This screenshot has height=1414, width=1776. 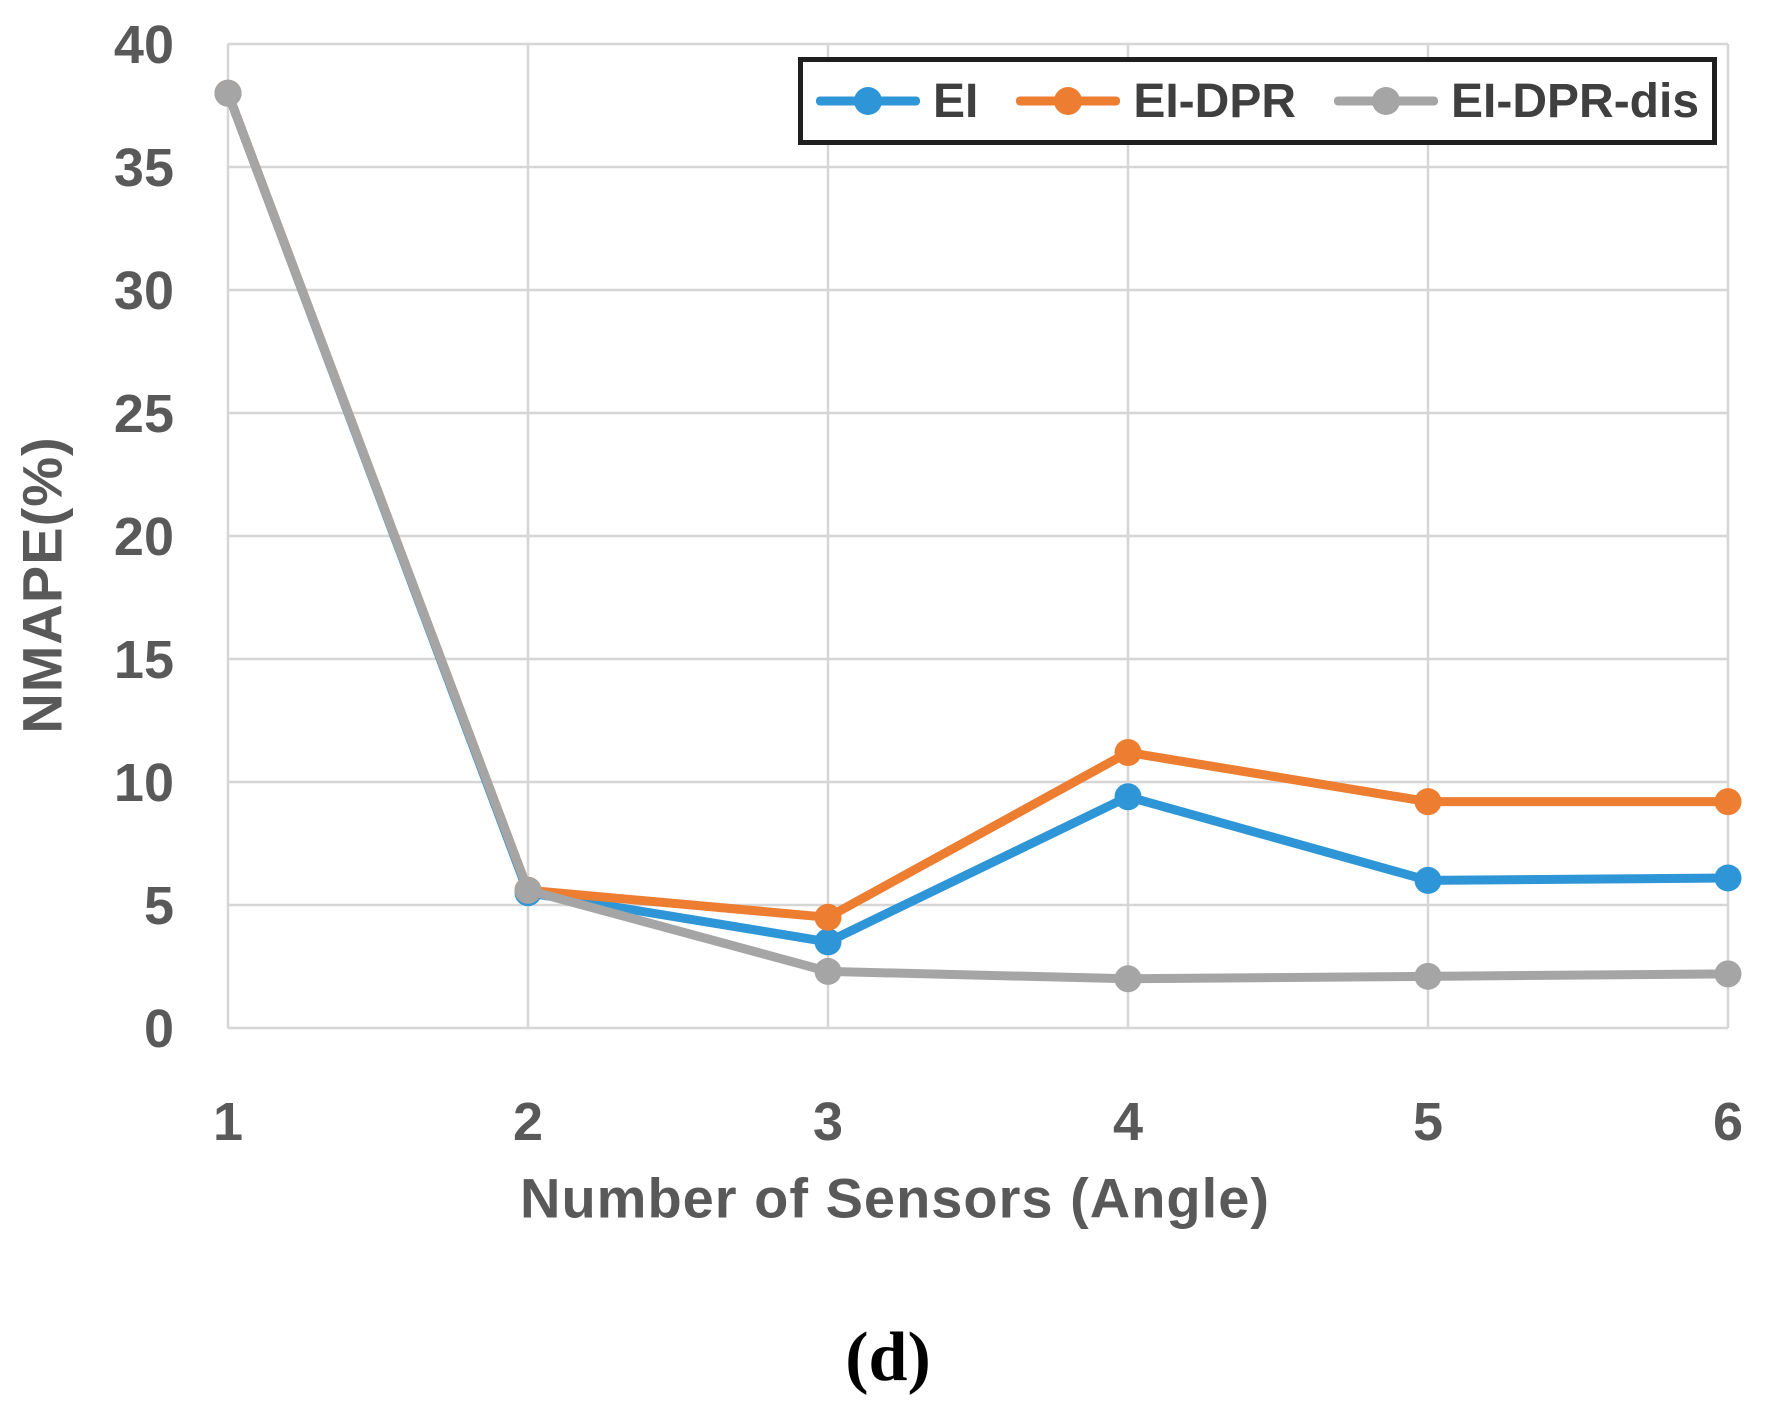 What do you see at coordinates (159, 1029) in the screenshot?
I see `y-tick-label: 0` at bounding box center [159, 1029].